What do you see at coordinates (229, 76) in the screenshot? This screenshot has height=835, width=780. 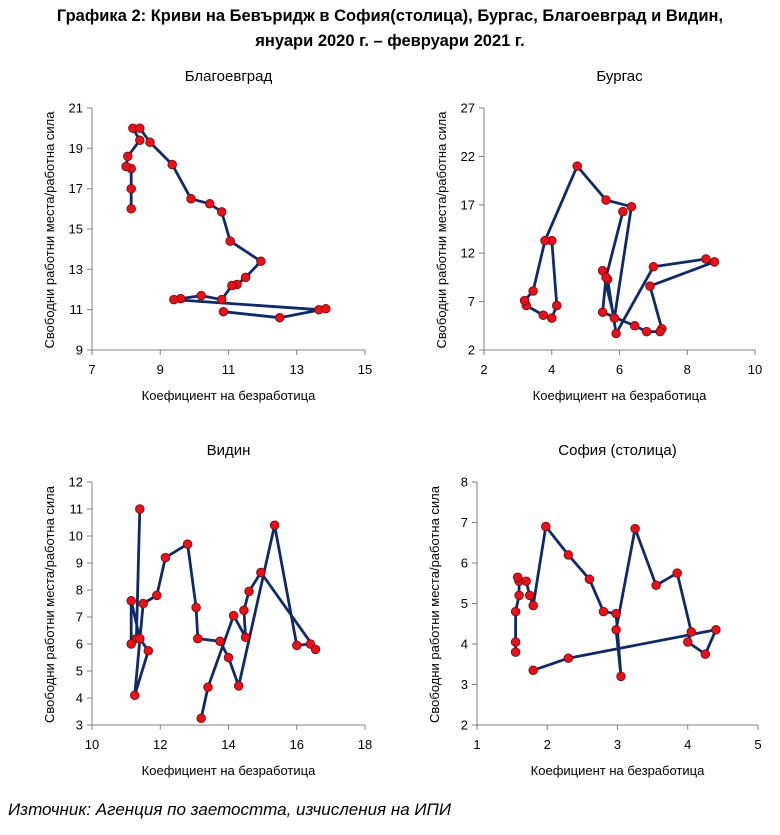 I see `chart-title: Благоевград` at bounding box center [229, 76].